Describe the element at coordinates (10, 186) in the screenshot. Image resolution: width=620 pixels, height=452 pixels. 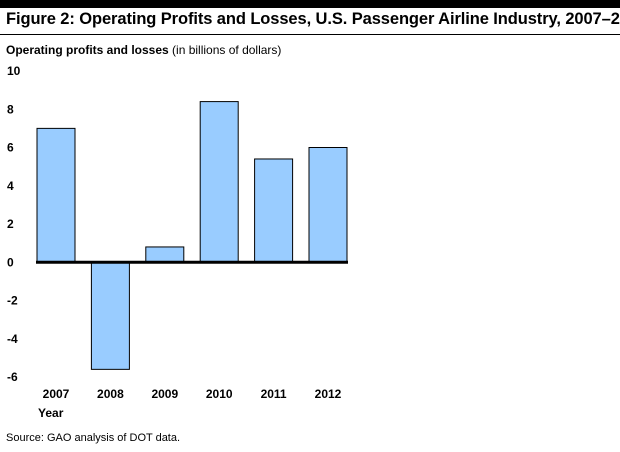
I see `y-tick-label: 4` at that location.